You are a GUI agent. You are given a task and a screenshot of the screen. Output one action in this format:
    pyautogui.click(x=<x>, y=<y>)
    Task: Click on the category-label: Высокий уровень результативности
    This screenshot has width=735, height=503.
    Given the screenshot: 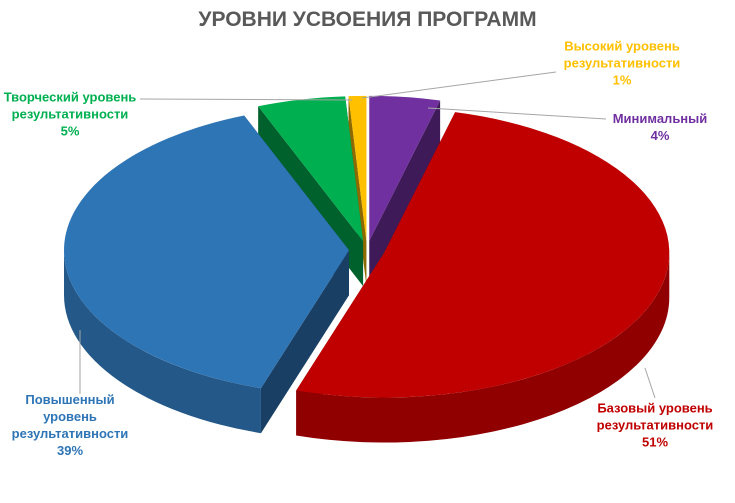 What is the action you would take?
    pyautogui.click(x=622, y=54)
    